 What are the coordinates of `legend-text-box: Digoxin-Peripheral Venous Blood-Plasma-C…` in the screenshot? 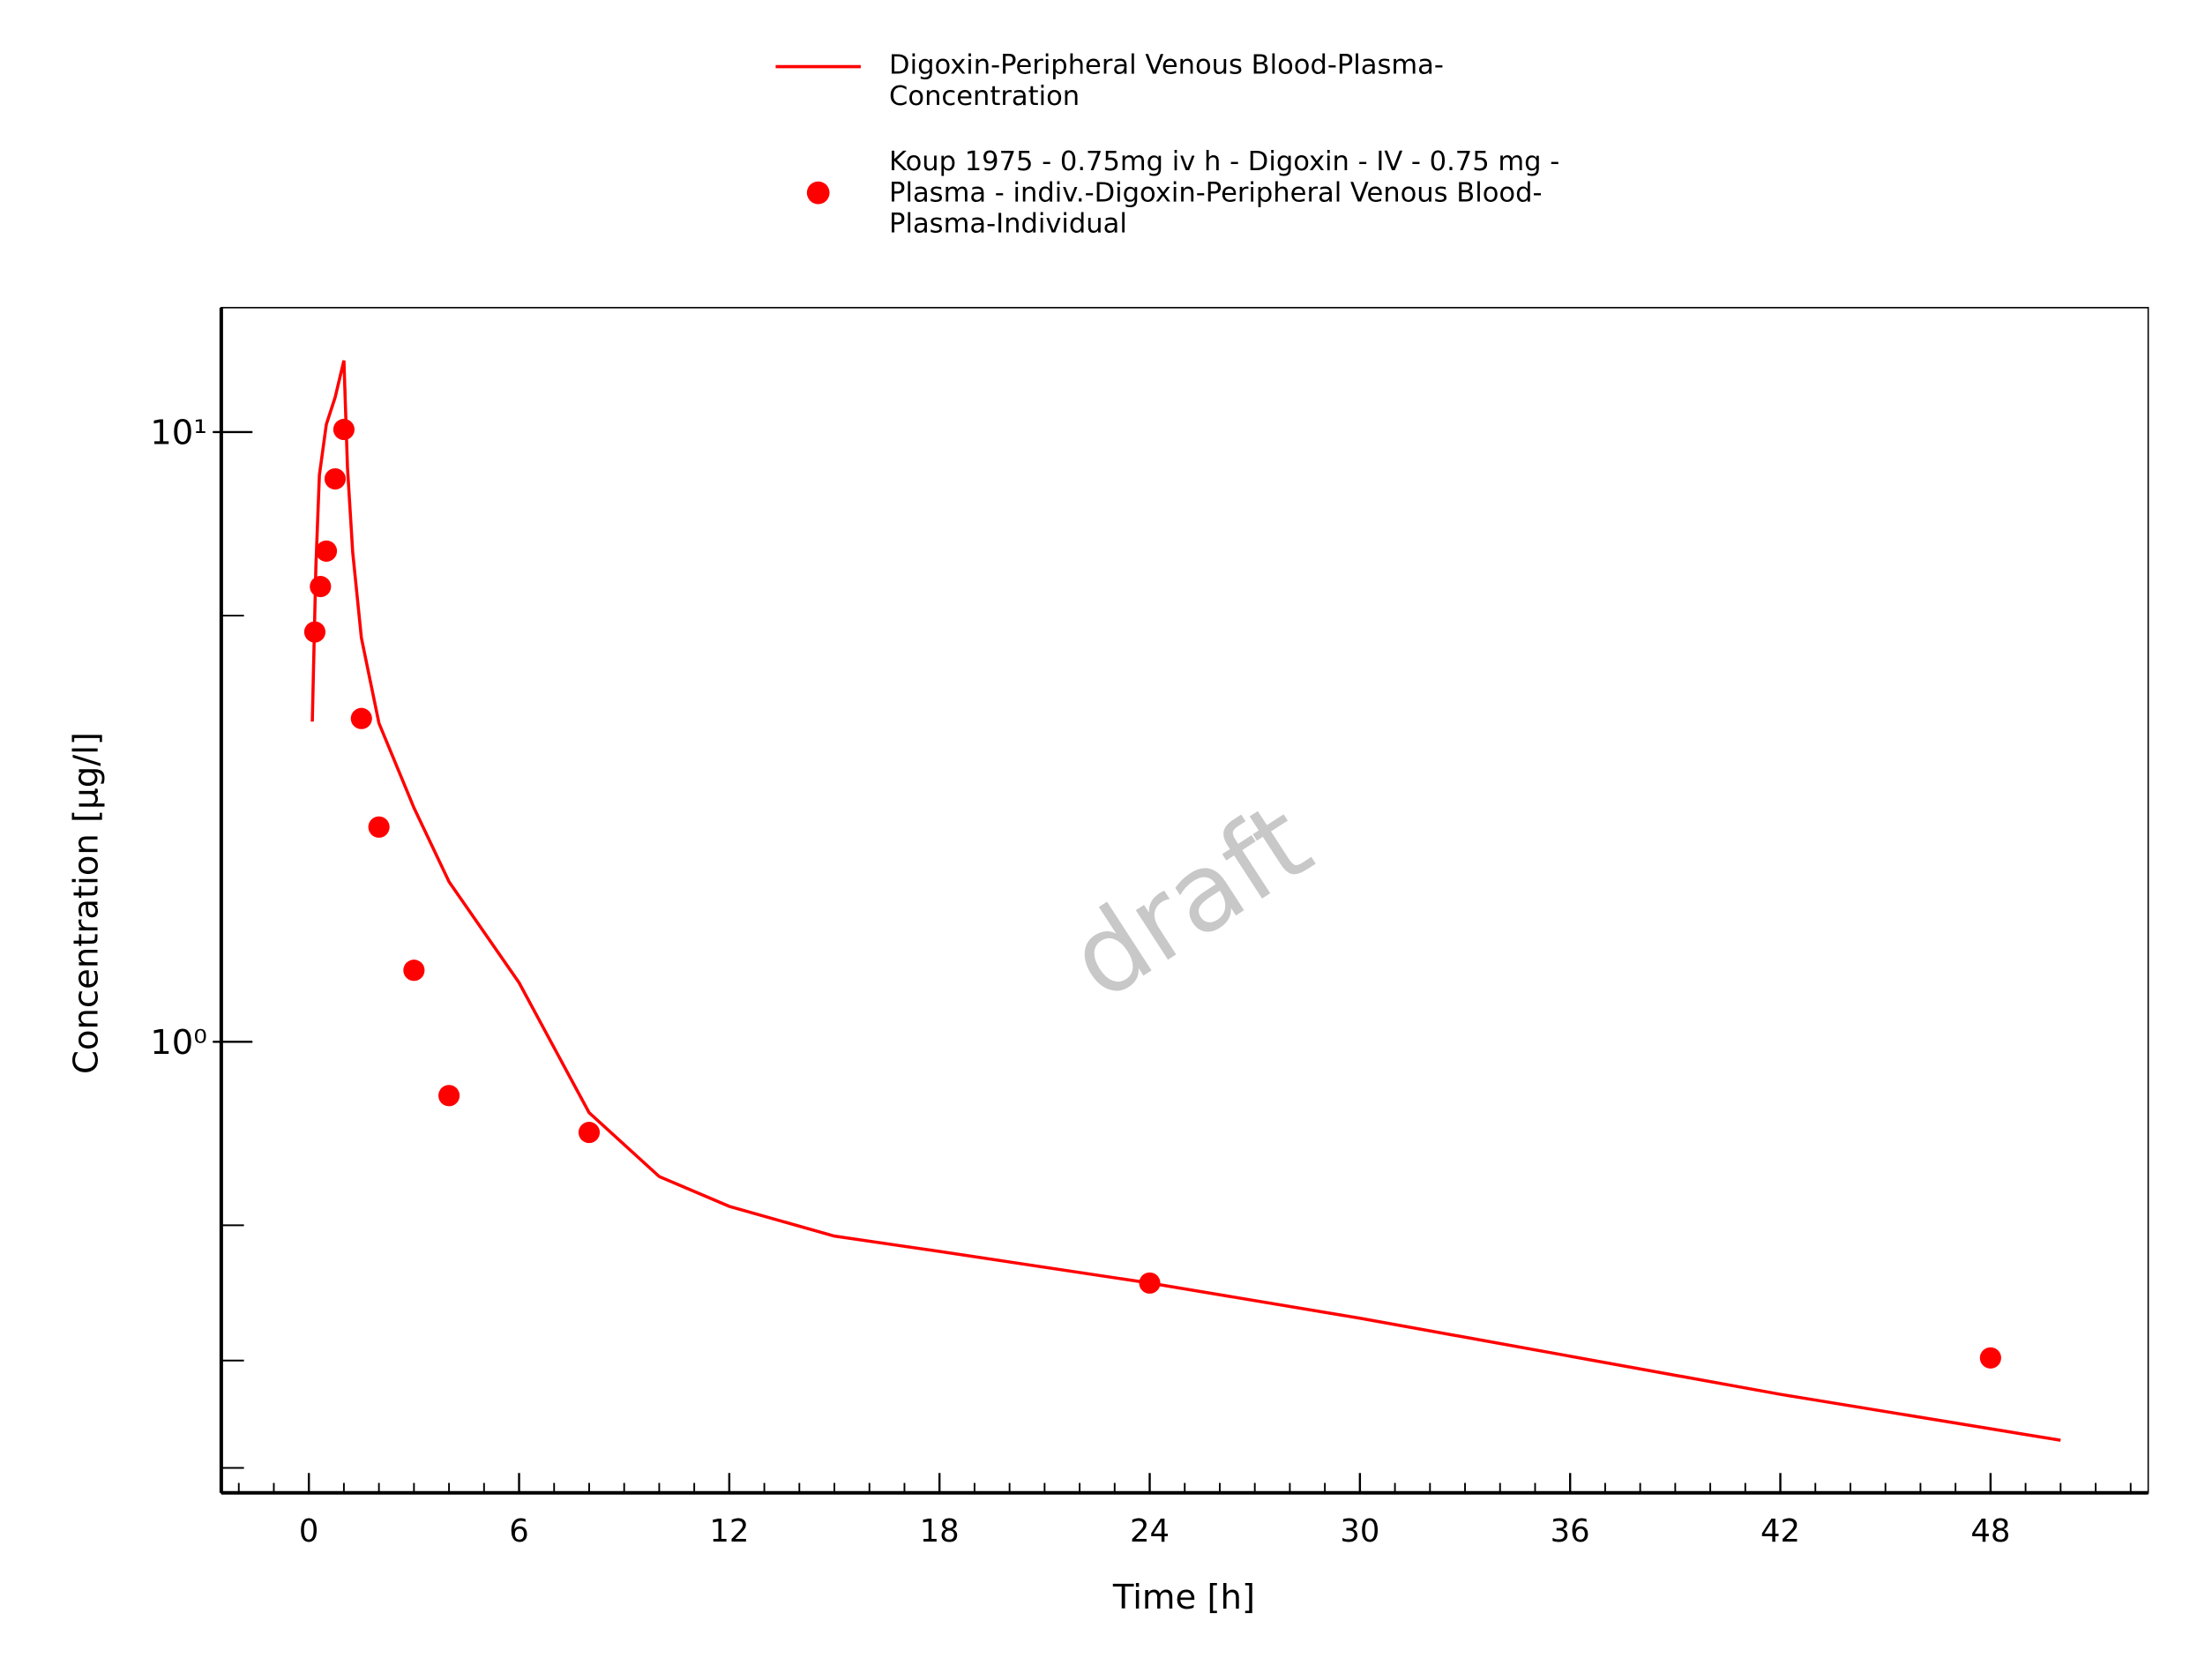 It's located at (1166, 80).